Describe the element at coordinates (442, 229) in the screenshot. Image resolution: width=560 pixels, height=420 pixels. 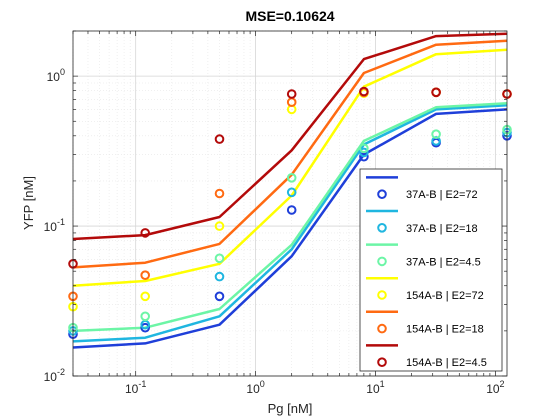
I see `legend-label: 37A-B | E2=18` at that location.